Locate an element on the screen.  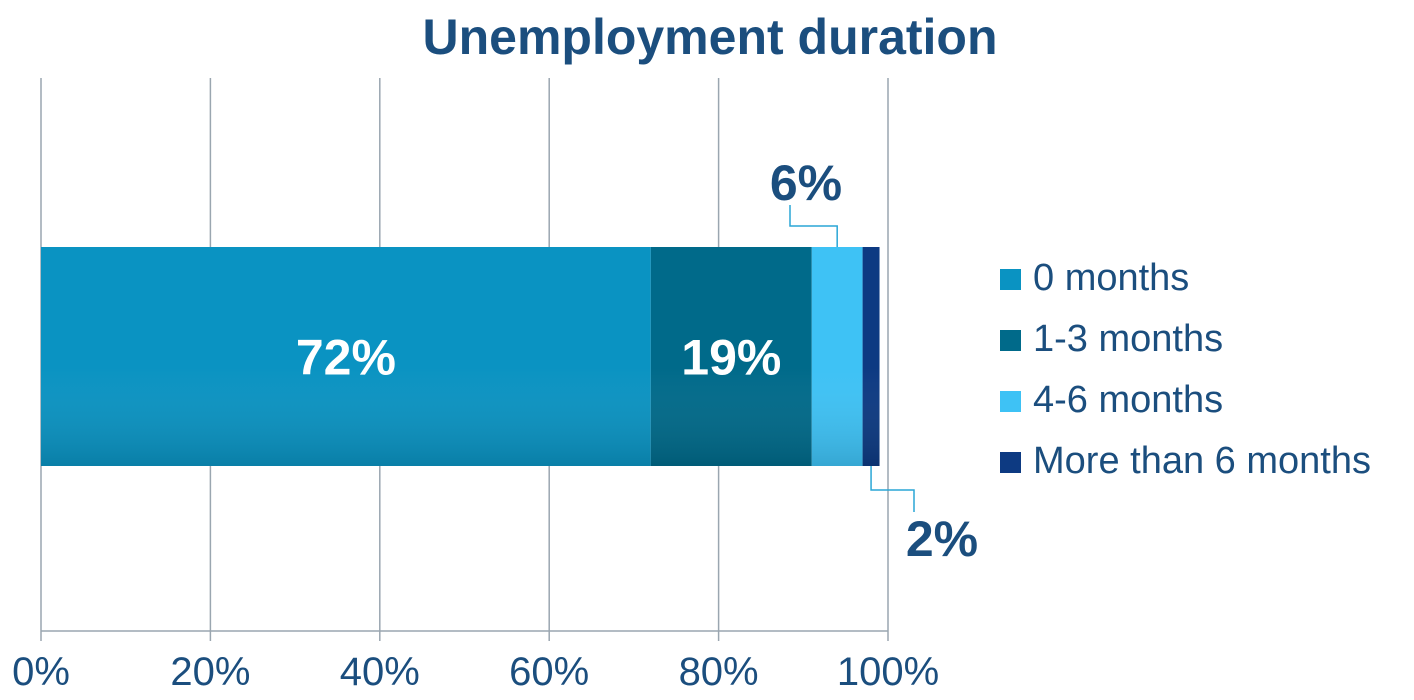
x-tick-label: 20% is located at coordinates (210, 672).